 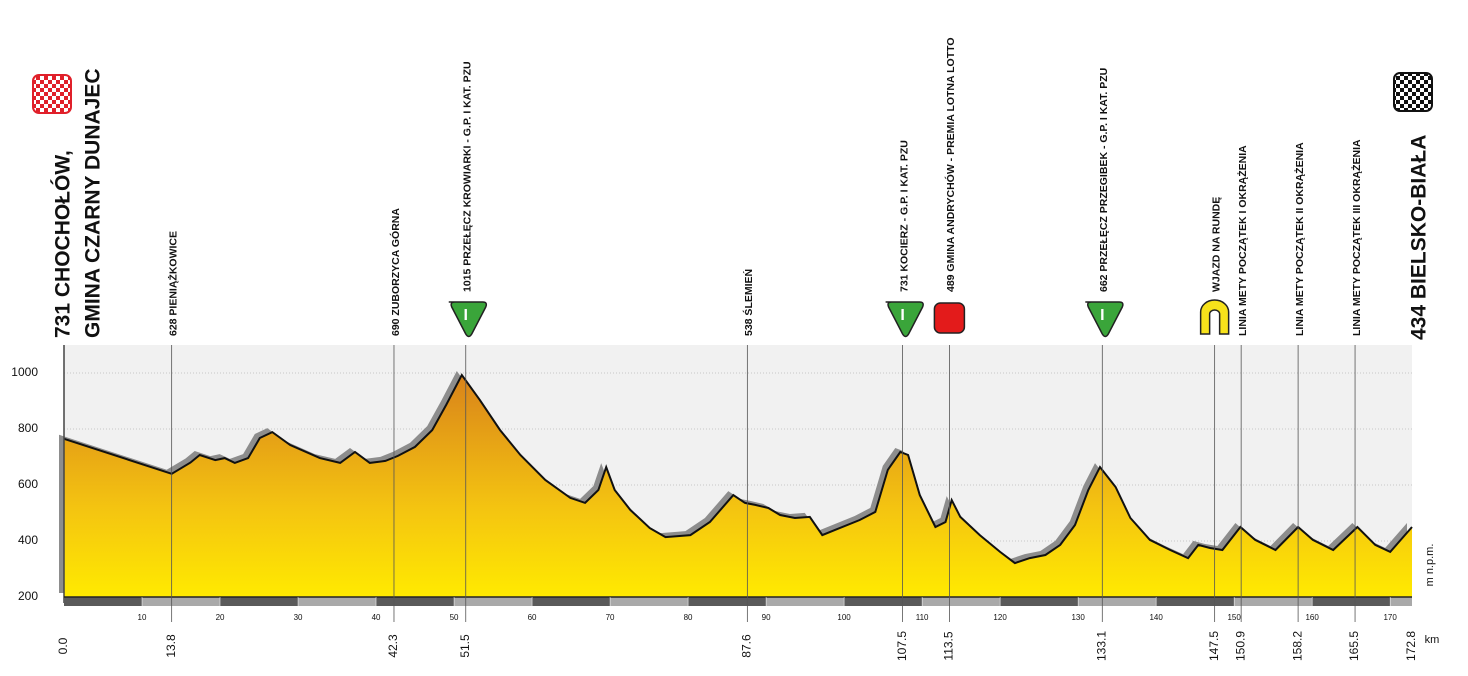 I want to click on y-tick-label: 200, so click(x=28, y=596).